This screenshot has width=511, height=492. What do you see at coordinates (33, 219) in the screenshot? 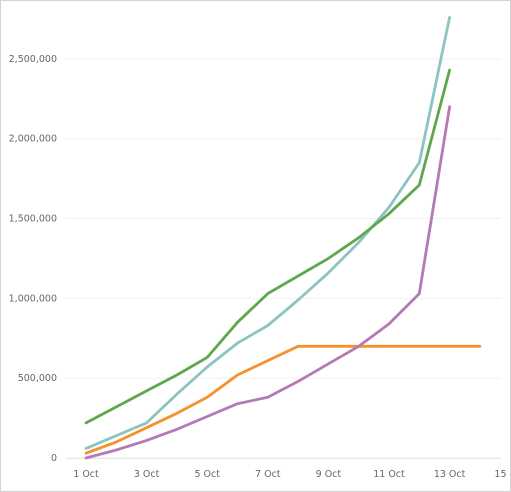
I see `y-tick-label: 1,500,000` at bounding box center [33, 219].